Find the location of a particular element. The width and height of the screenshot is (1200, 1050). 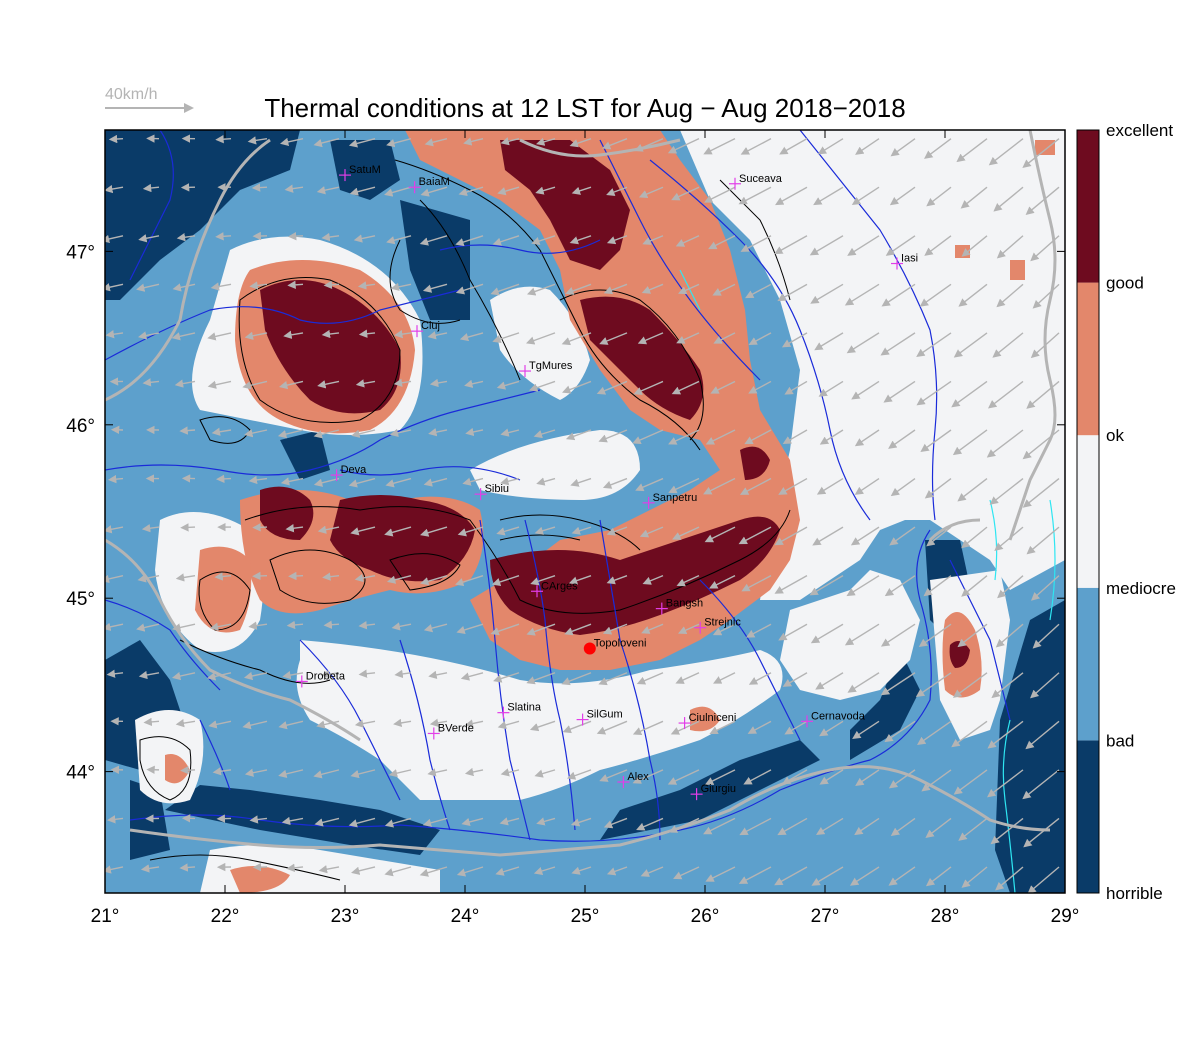

city-label: Deva is located at coordinates (354, 470).